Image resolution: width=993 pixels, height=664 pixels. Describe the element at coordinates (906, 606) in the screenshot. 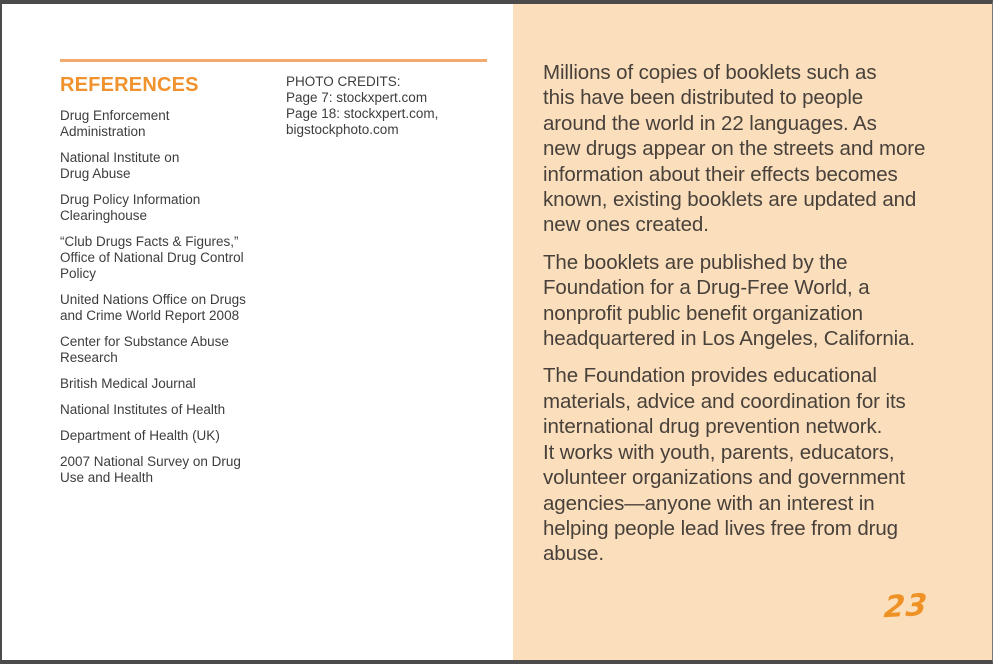

I see `page-number: 23` at that location.